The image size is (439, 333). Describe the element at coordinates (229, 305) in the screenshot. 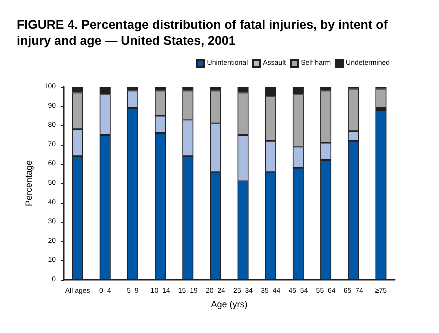

I see `x-axis-title: Age (yrs)` at that location.